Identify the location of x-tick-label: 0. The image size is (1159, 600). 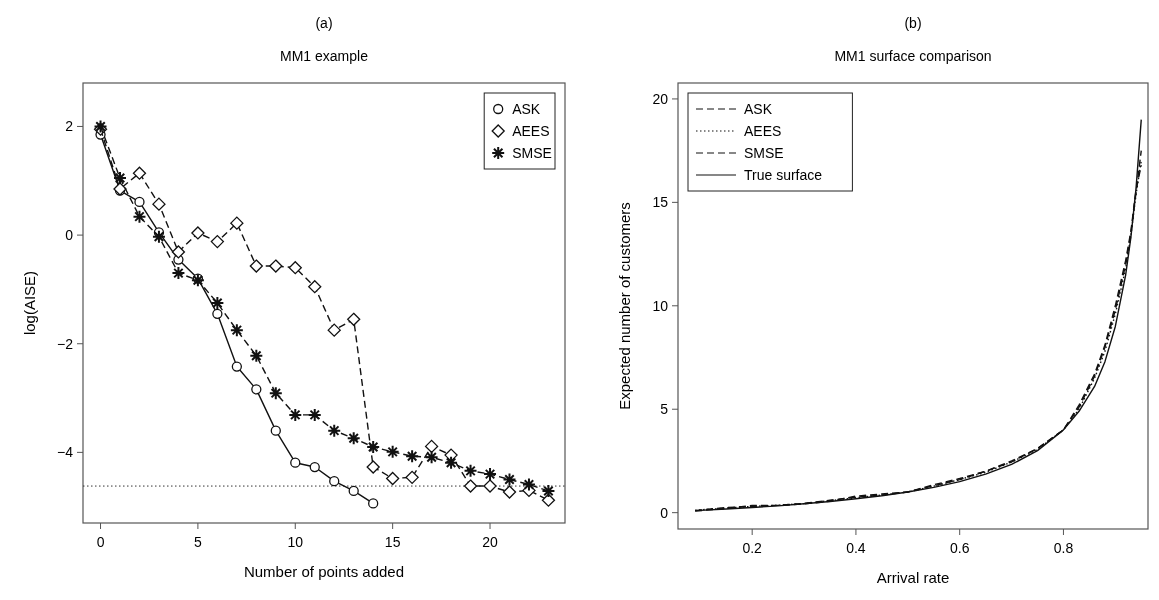
(100, 542).